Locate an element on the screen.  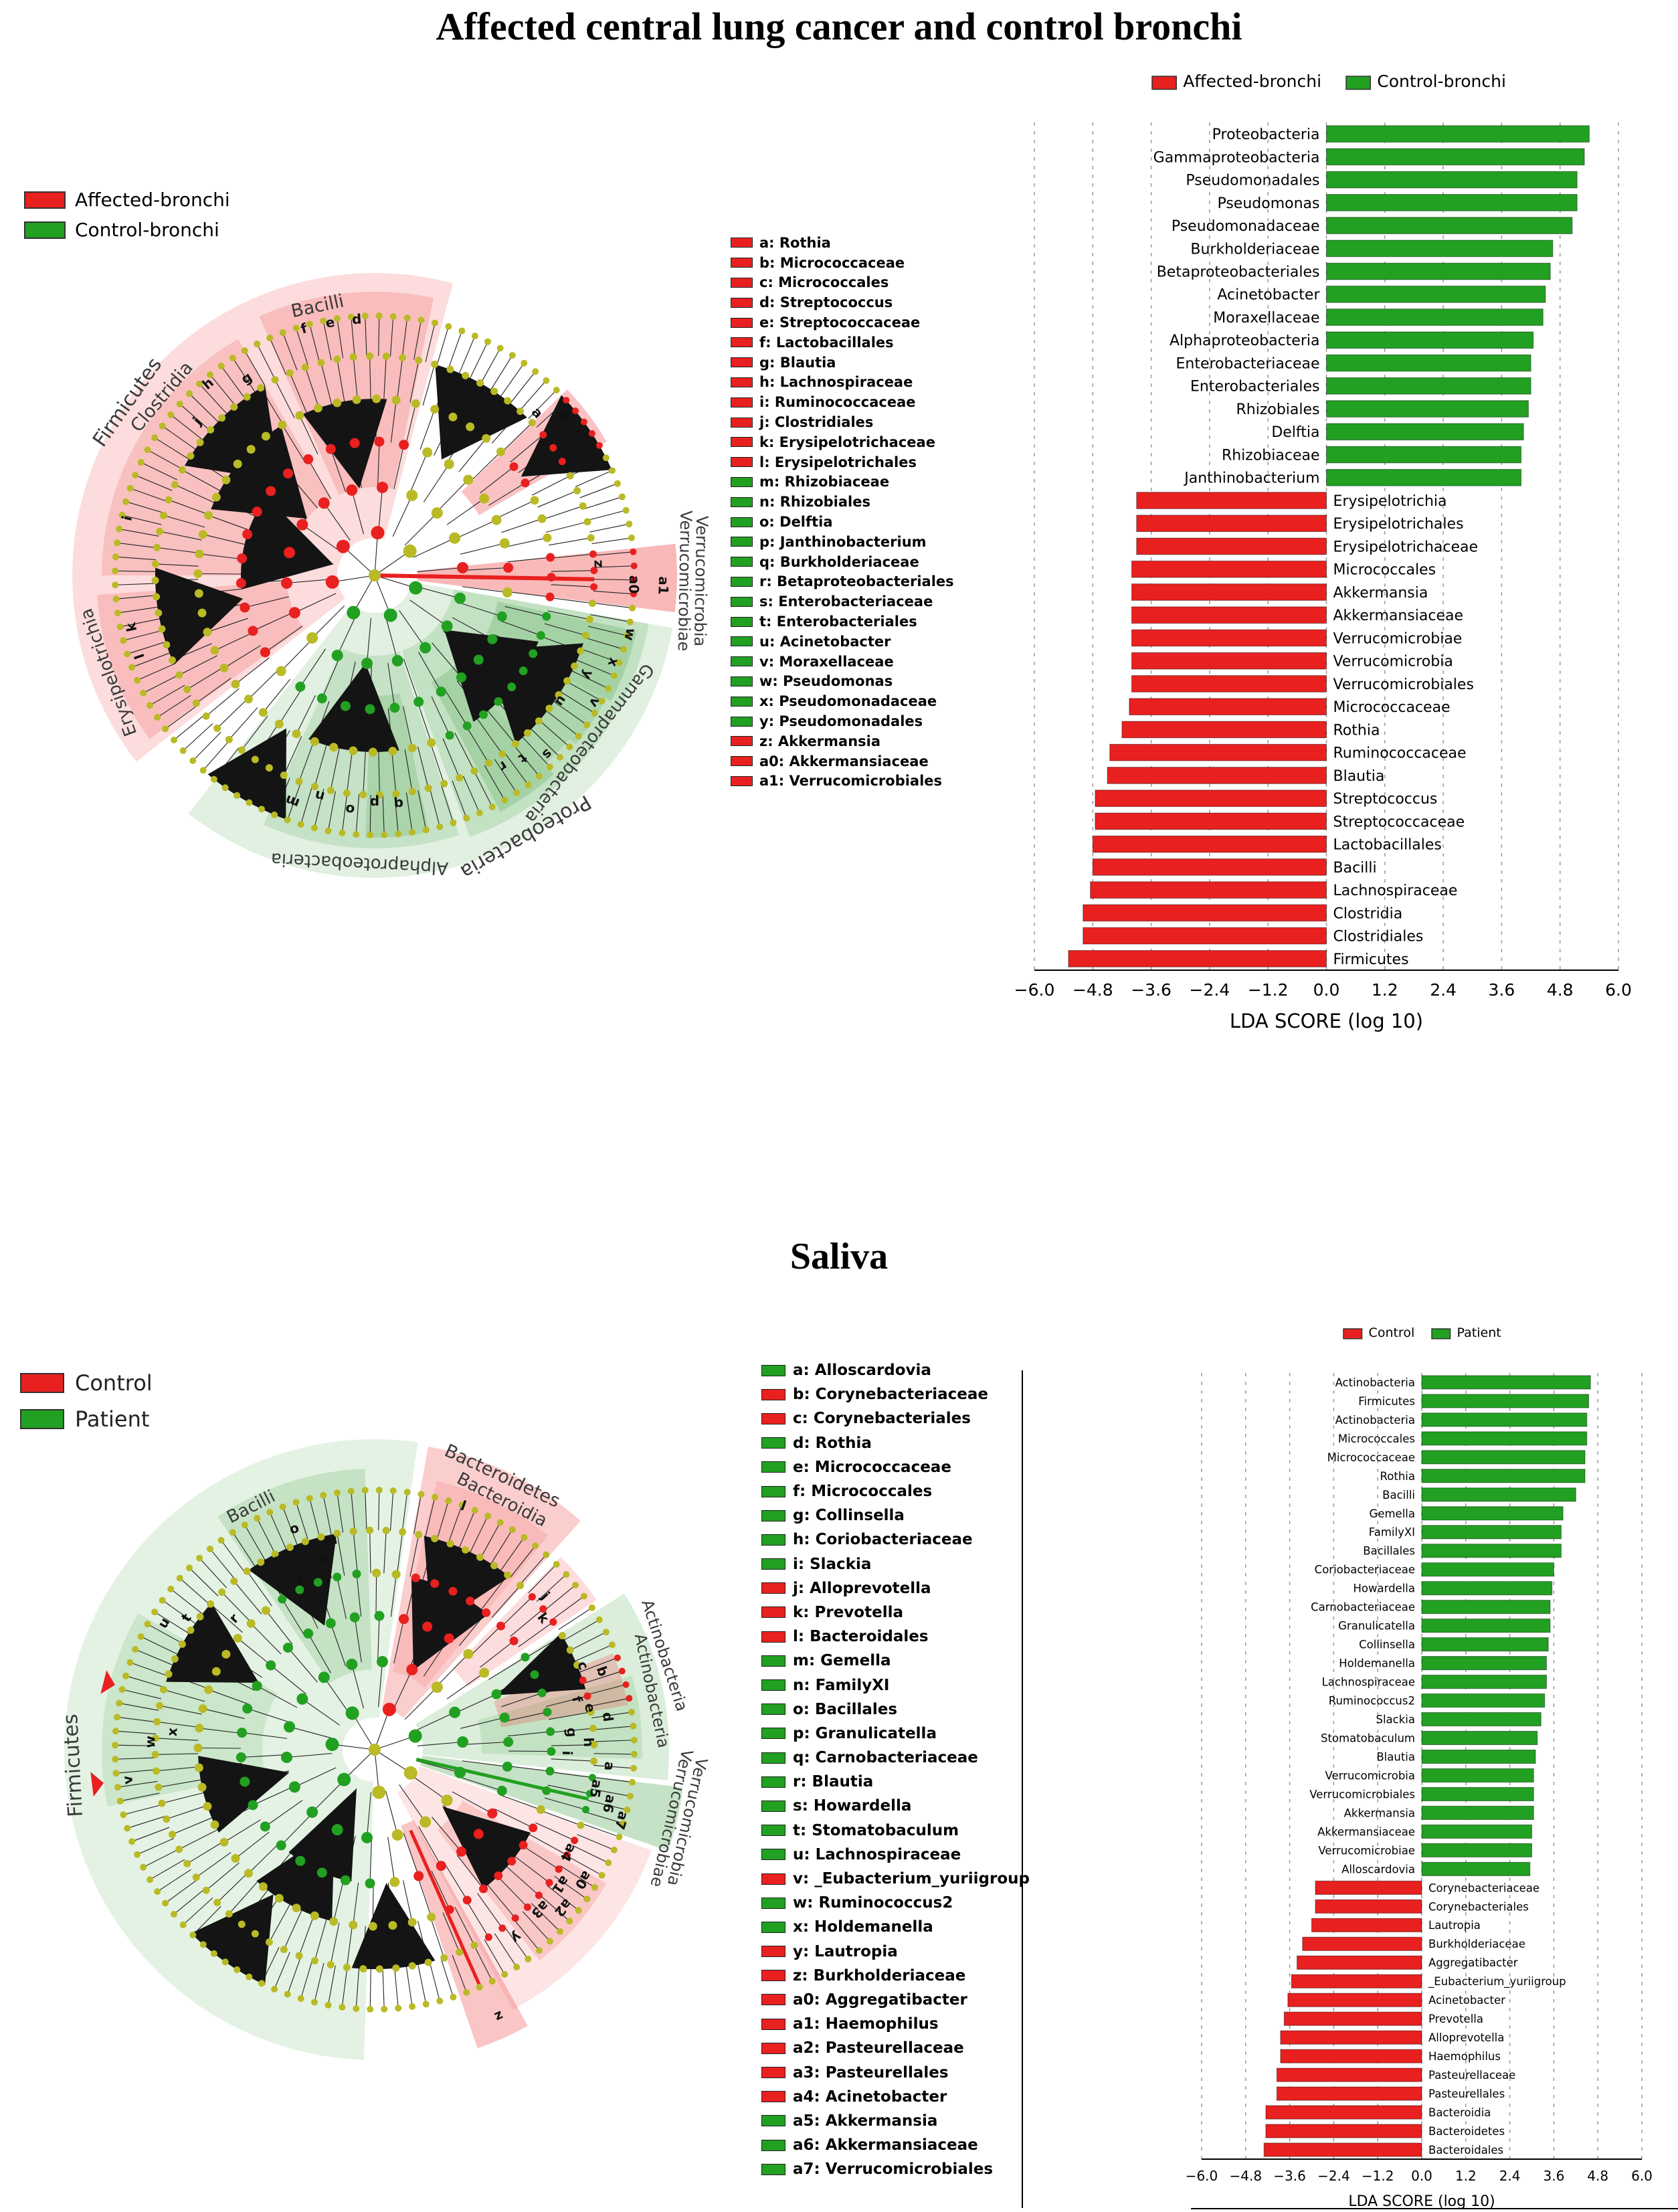
svg-text: m is located at coordinates (330, 1541).